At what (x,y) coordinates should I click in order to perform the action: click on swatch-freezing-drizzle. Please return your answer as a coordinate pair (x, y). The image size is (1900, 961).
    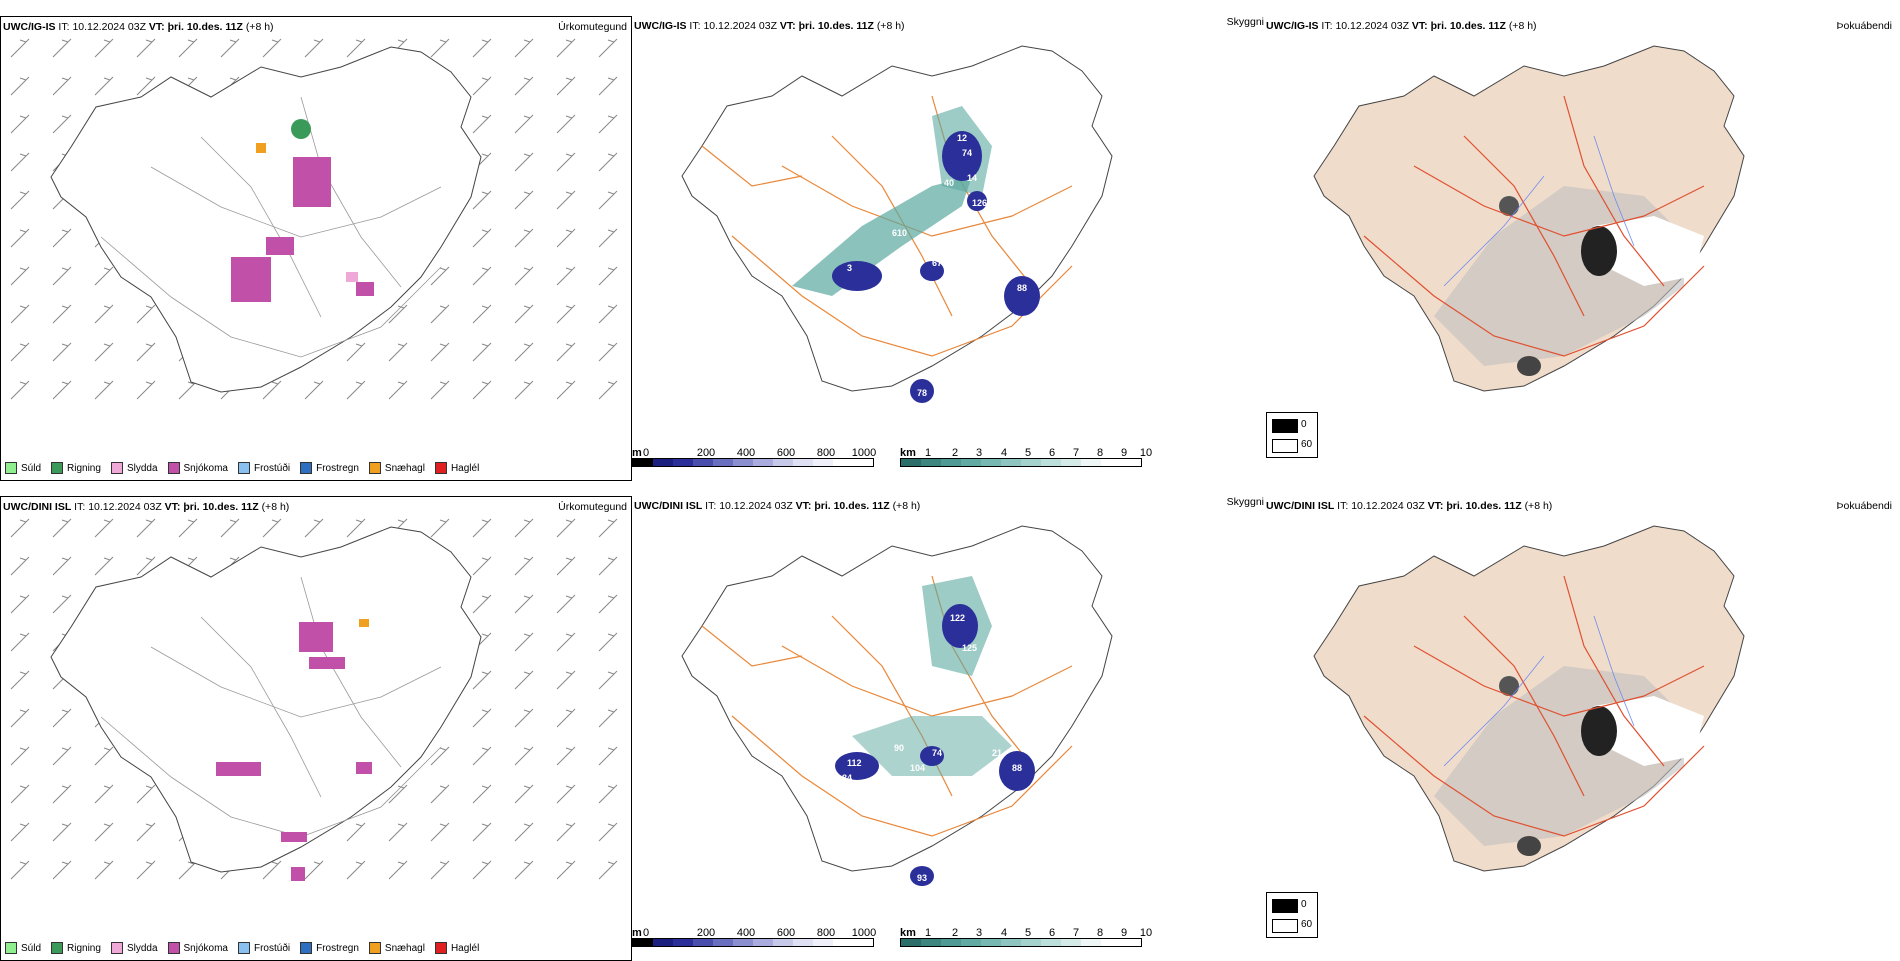
    Looking at the image, I should click on (243, 468).